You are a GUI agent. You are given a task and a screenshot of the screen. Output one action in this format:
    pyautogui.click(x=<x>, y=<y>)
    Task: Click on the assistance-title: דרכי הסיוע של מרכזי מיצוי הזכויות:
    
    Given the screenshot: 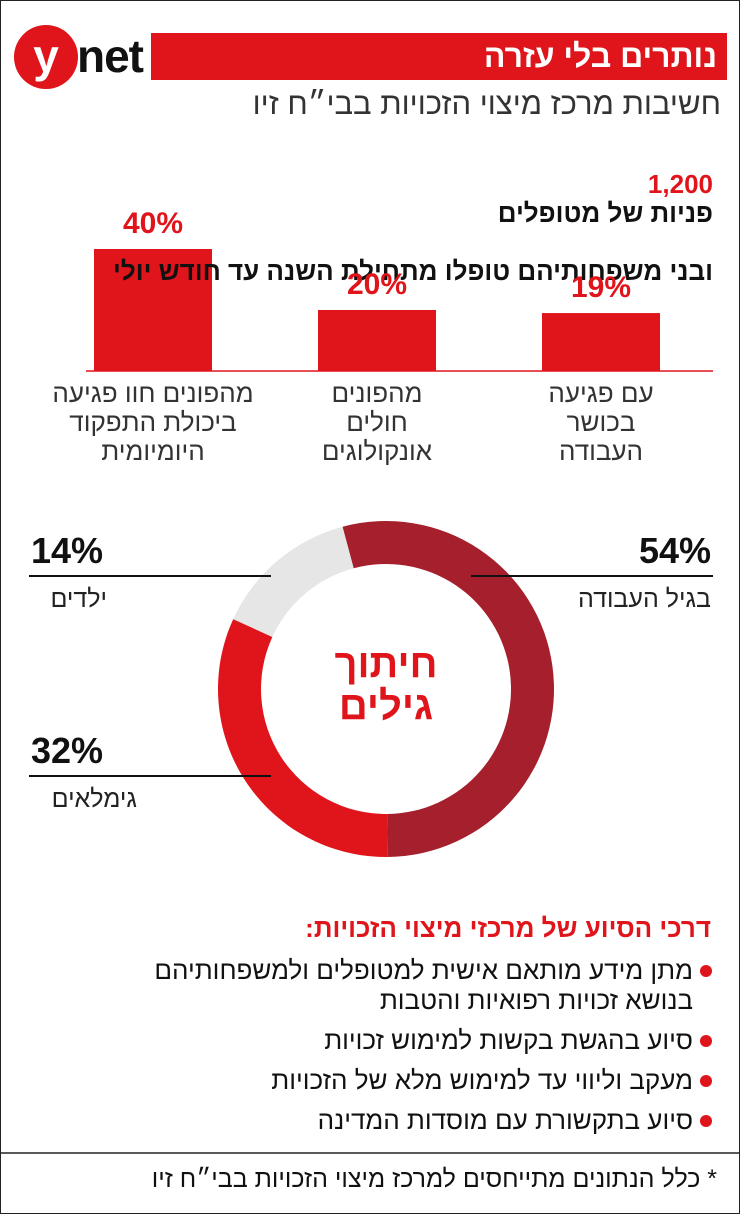 What is the action you would take?
    pyautogui.click(x=508, y=928)
    